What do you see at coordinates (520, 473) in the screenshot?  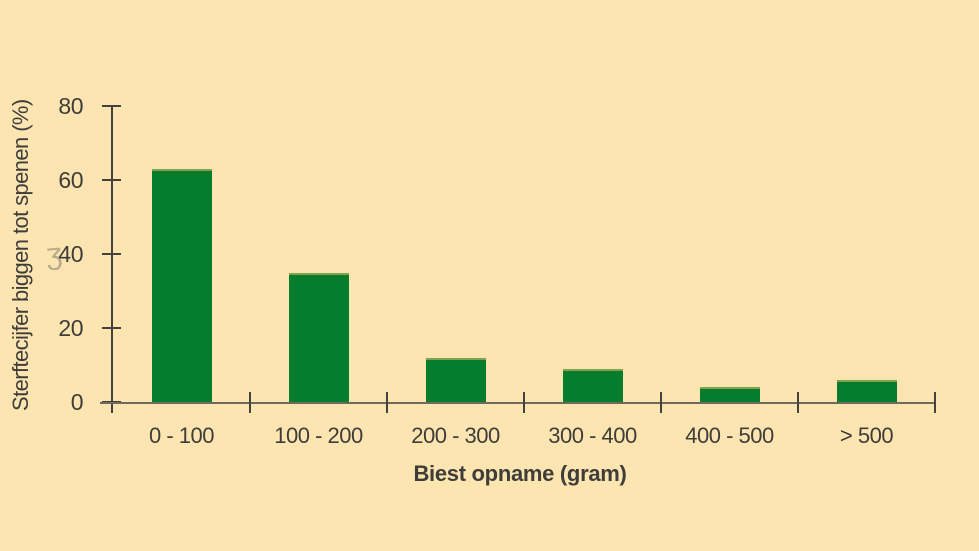 I see `x-axis-title: Biest opname (gram)` at bounding box center [520, 473].